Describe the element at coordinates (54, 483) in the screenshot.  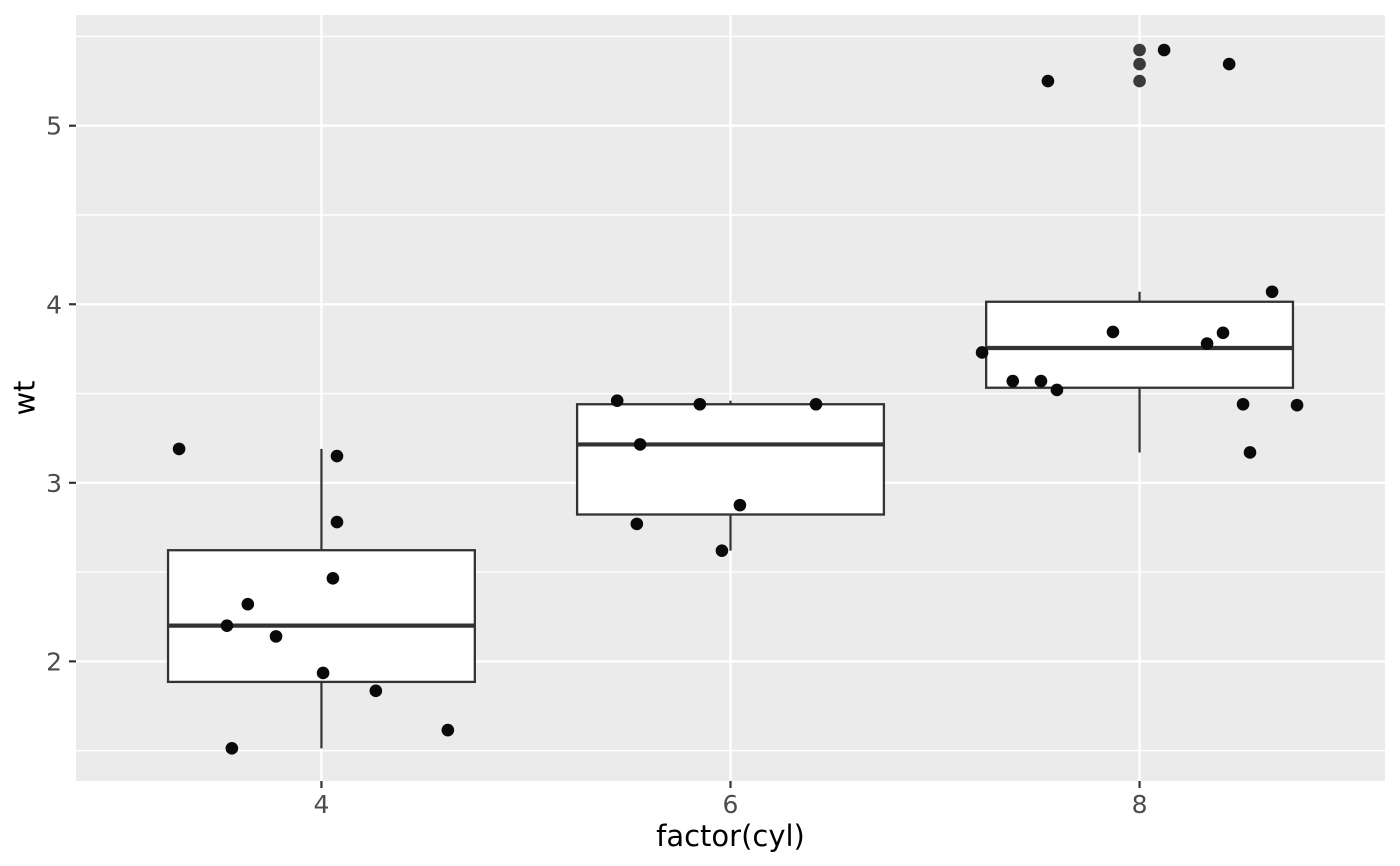
I see `y-tick-label: 3` at that location.